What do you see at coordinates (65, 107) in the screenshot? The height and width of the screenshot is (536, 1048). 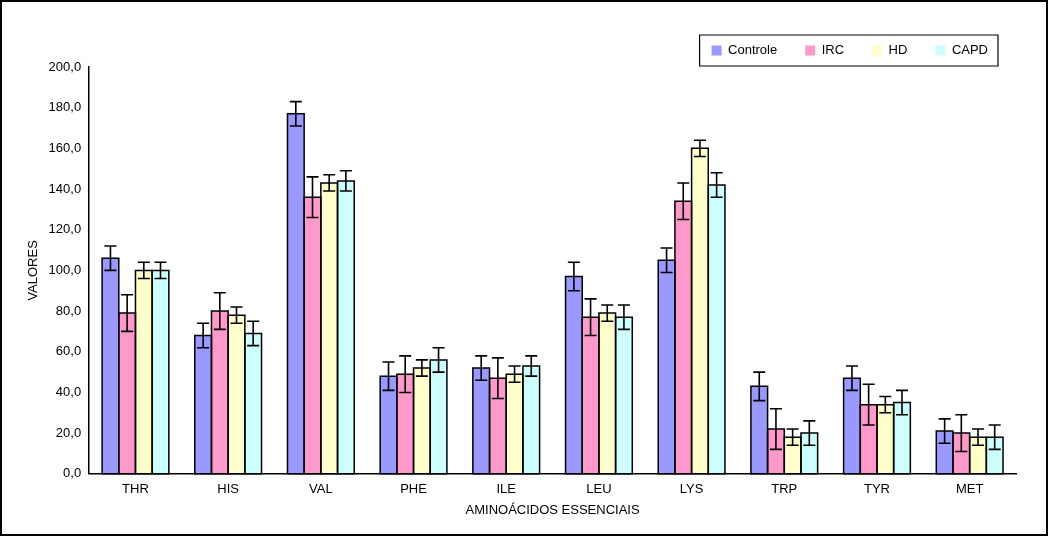 I see `y-tick-label: 180,0` at bounding box center [65, 107].